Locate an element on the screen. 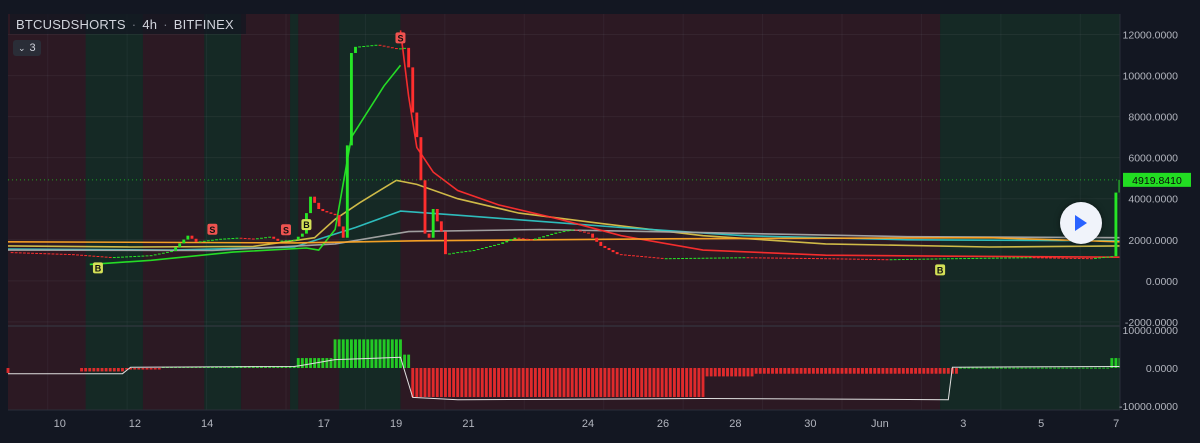  moving-average-line is located at coordinates (564, 240).